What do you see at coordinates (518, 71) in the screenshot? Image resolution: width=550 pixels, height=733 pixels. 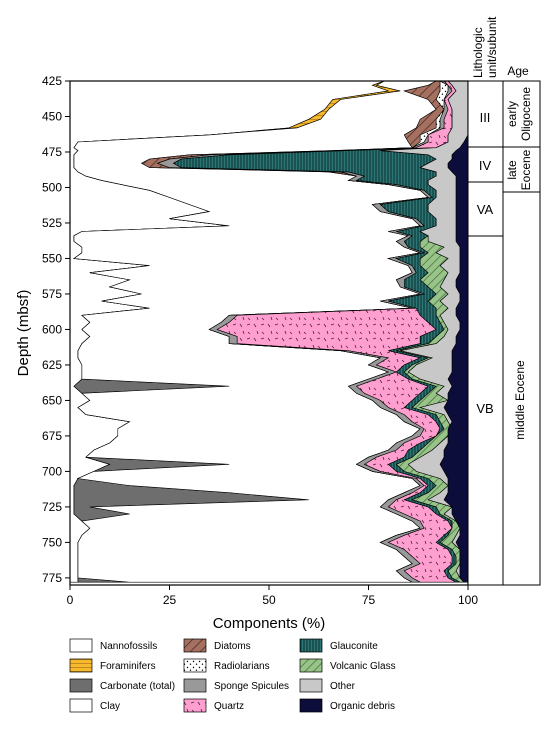 I see `age-header: Age` at bounding box center [518, 71].